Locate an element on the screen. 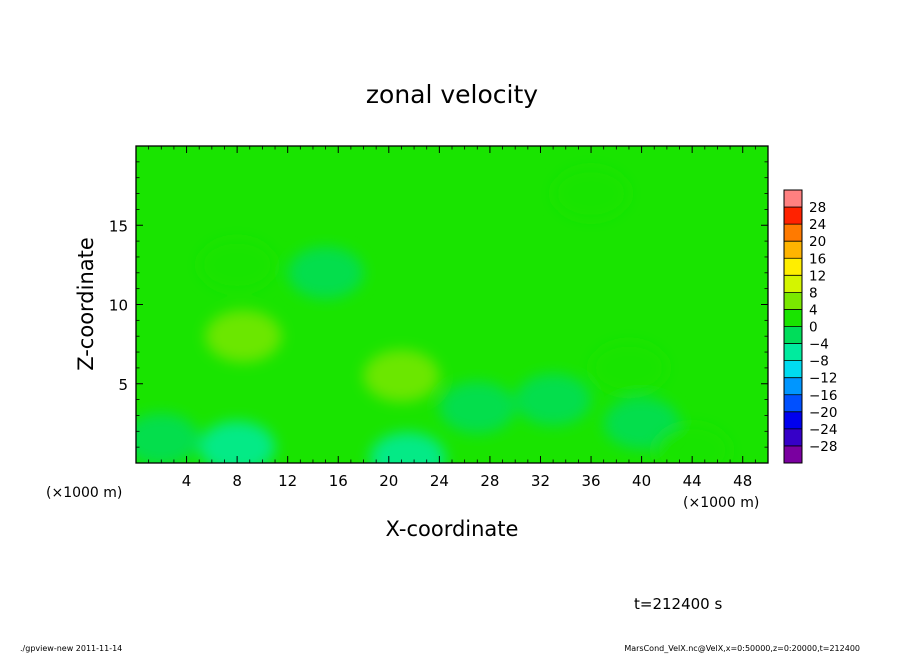 This screenshot has width=904, height=654. colorbar-label: −8 is located at coordinates (819, 362).